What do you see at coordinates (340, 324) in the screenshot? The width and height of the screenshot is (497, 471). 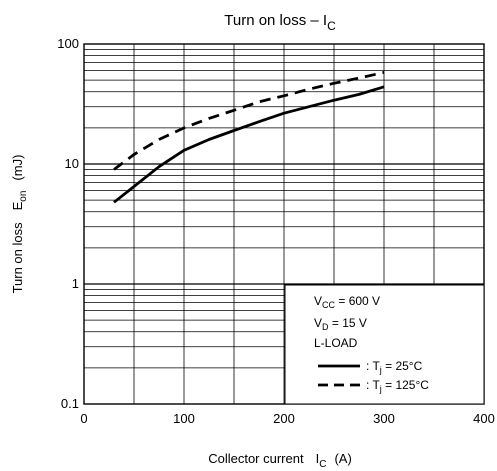 I see `condition-vd: VD = 15 V` at bounding box center [340, 324].